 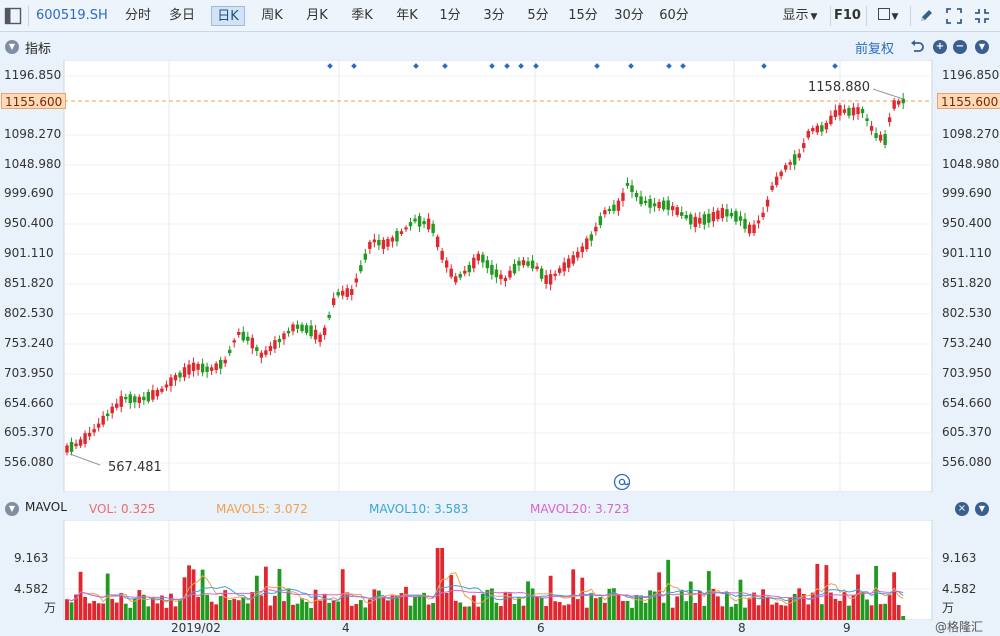 What do you see at coordinates (538, 15) in the screenshot?
I see `period-tab-5min: 5分` at bounding box center [538, 15].